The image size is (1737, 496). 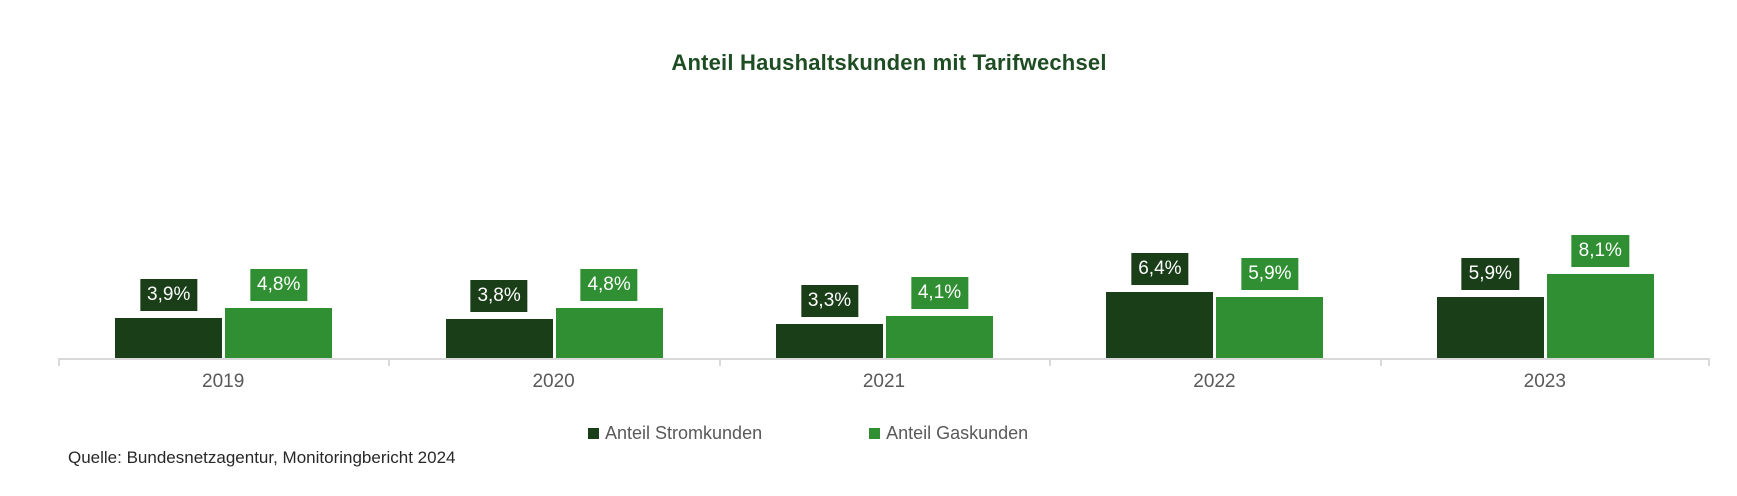 What do you see at coordinates (609, 285) in the screenshot?
I see `value-label-gas-2020: 4,8%` at bounding box center [609, 285].